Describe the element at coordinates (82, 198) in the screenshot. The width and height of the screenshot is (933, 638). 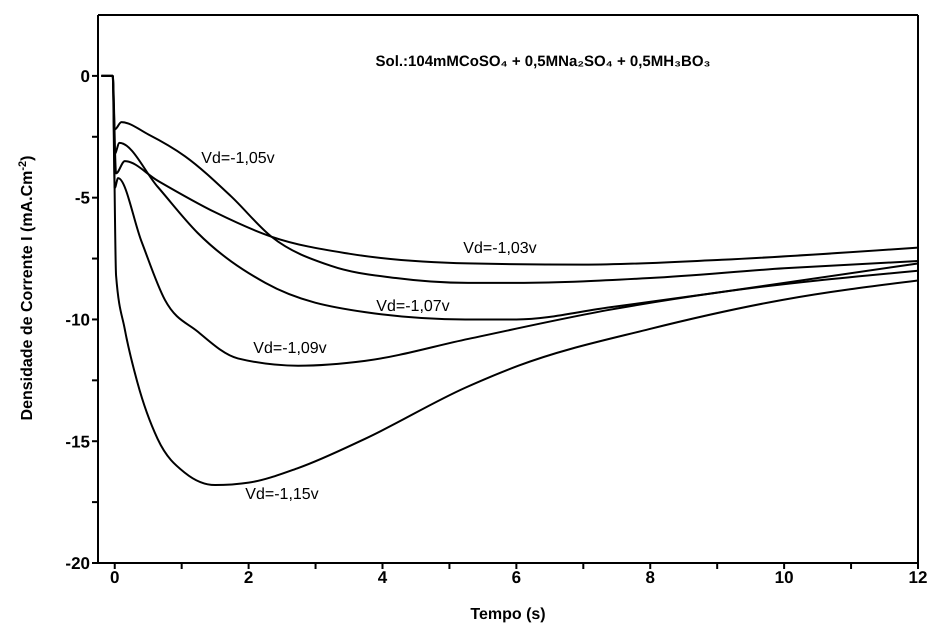
I see `y-tick-label: -5` at that location.